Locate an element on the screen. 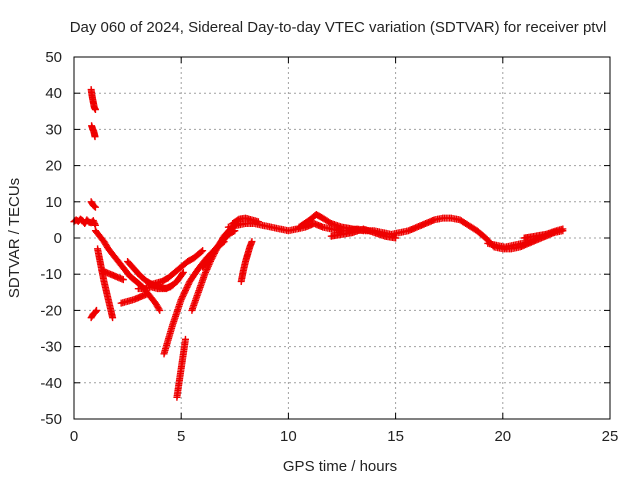 The width and height of the screenshot is (640, 480). x-tick-label: 5 is located at coordinates (181, 436).